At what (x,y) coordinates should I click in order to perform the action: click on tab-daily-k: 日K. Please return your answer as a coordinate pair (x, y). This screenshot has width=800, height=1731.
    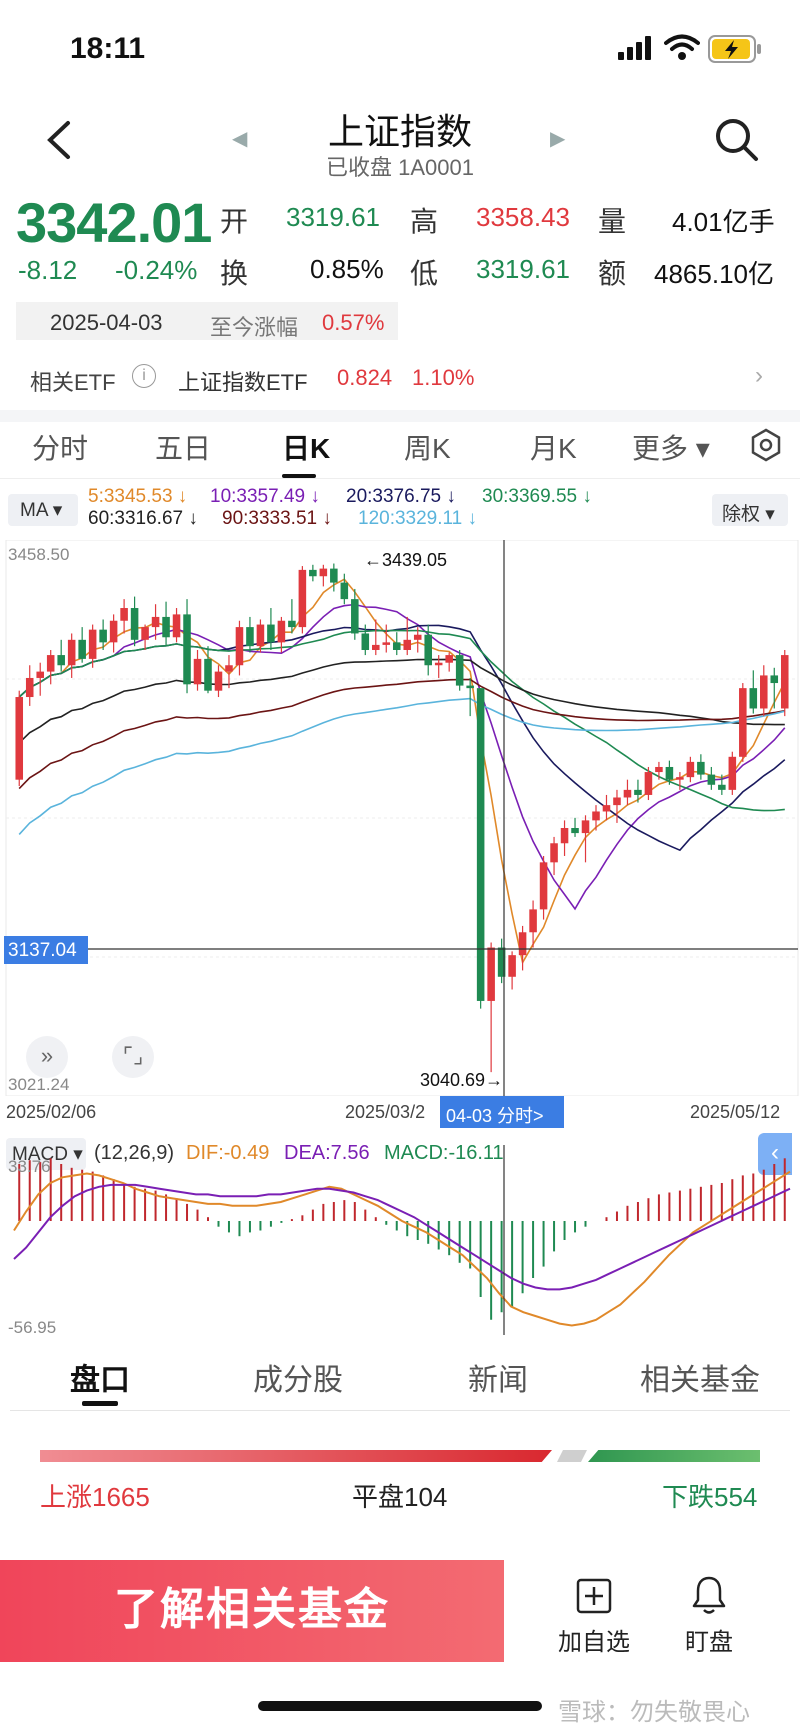
    Looking at the image, I should click on (306, 448).